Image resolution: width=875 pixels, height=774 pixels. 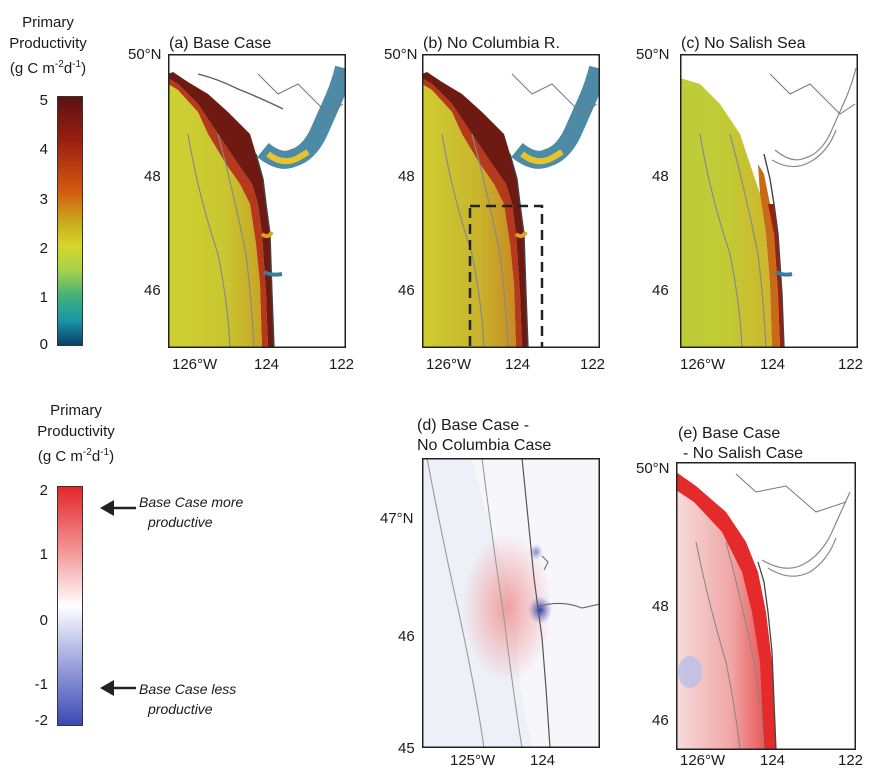 I want to click on colorbar-top-tick-1: 1, so click(x=43, y=297).